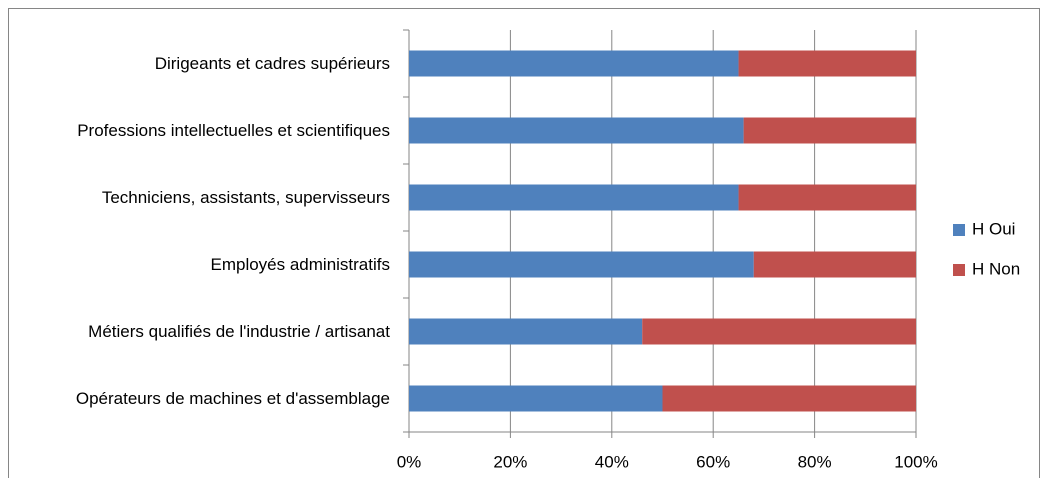 This screenshot has height=478, width=1048. I want to click on category-label-box: Opérateurs de machines et d'assemblage, so click(233, 399).